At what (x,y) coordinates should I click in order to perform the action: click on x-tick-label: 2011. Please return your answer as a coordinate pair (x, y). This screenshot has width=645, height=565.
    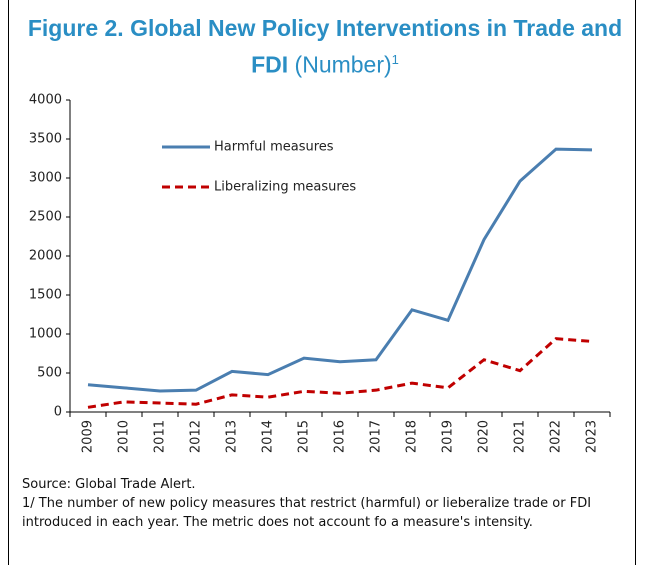
    Looking at the image, I should click on (160, 436).